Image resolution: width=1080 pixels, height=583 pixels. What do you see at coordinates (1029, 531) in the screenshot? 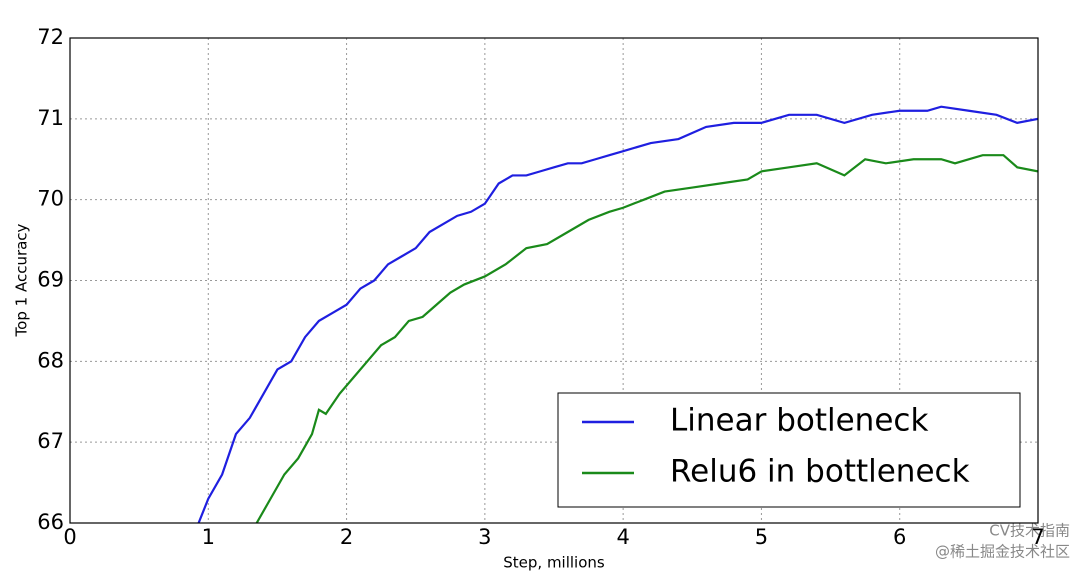
I see `watermark: CV技术指南` at bounding box center [1029, 531].